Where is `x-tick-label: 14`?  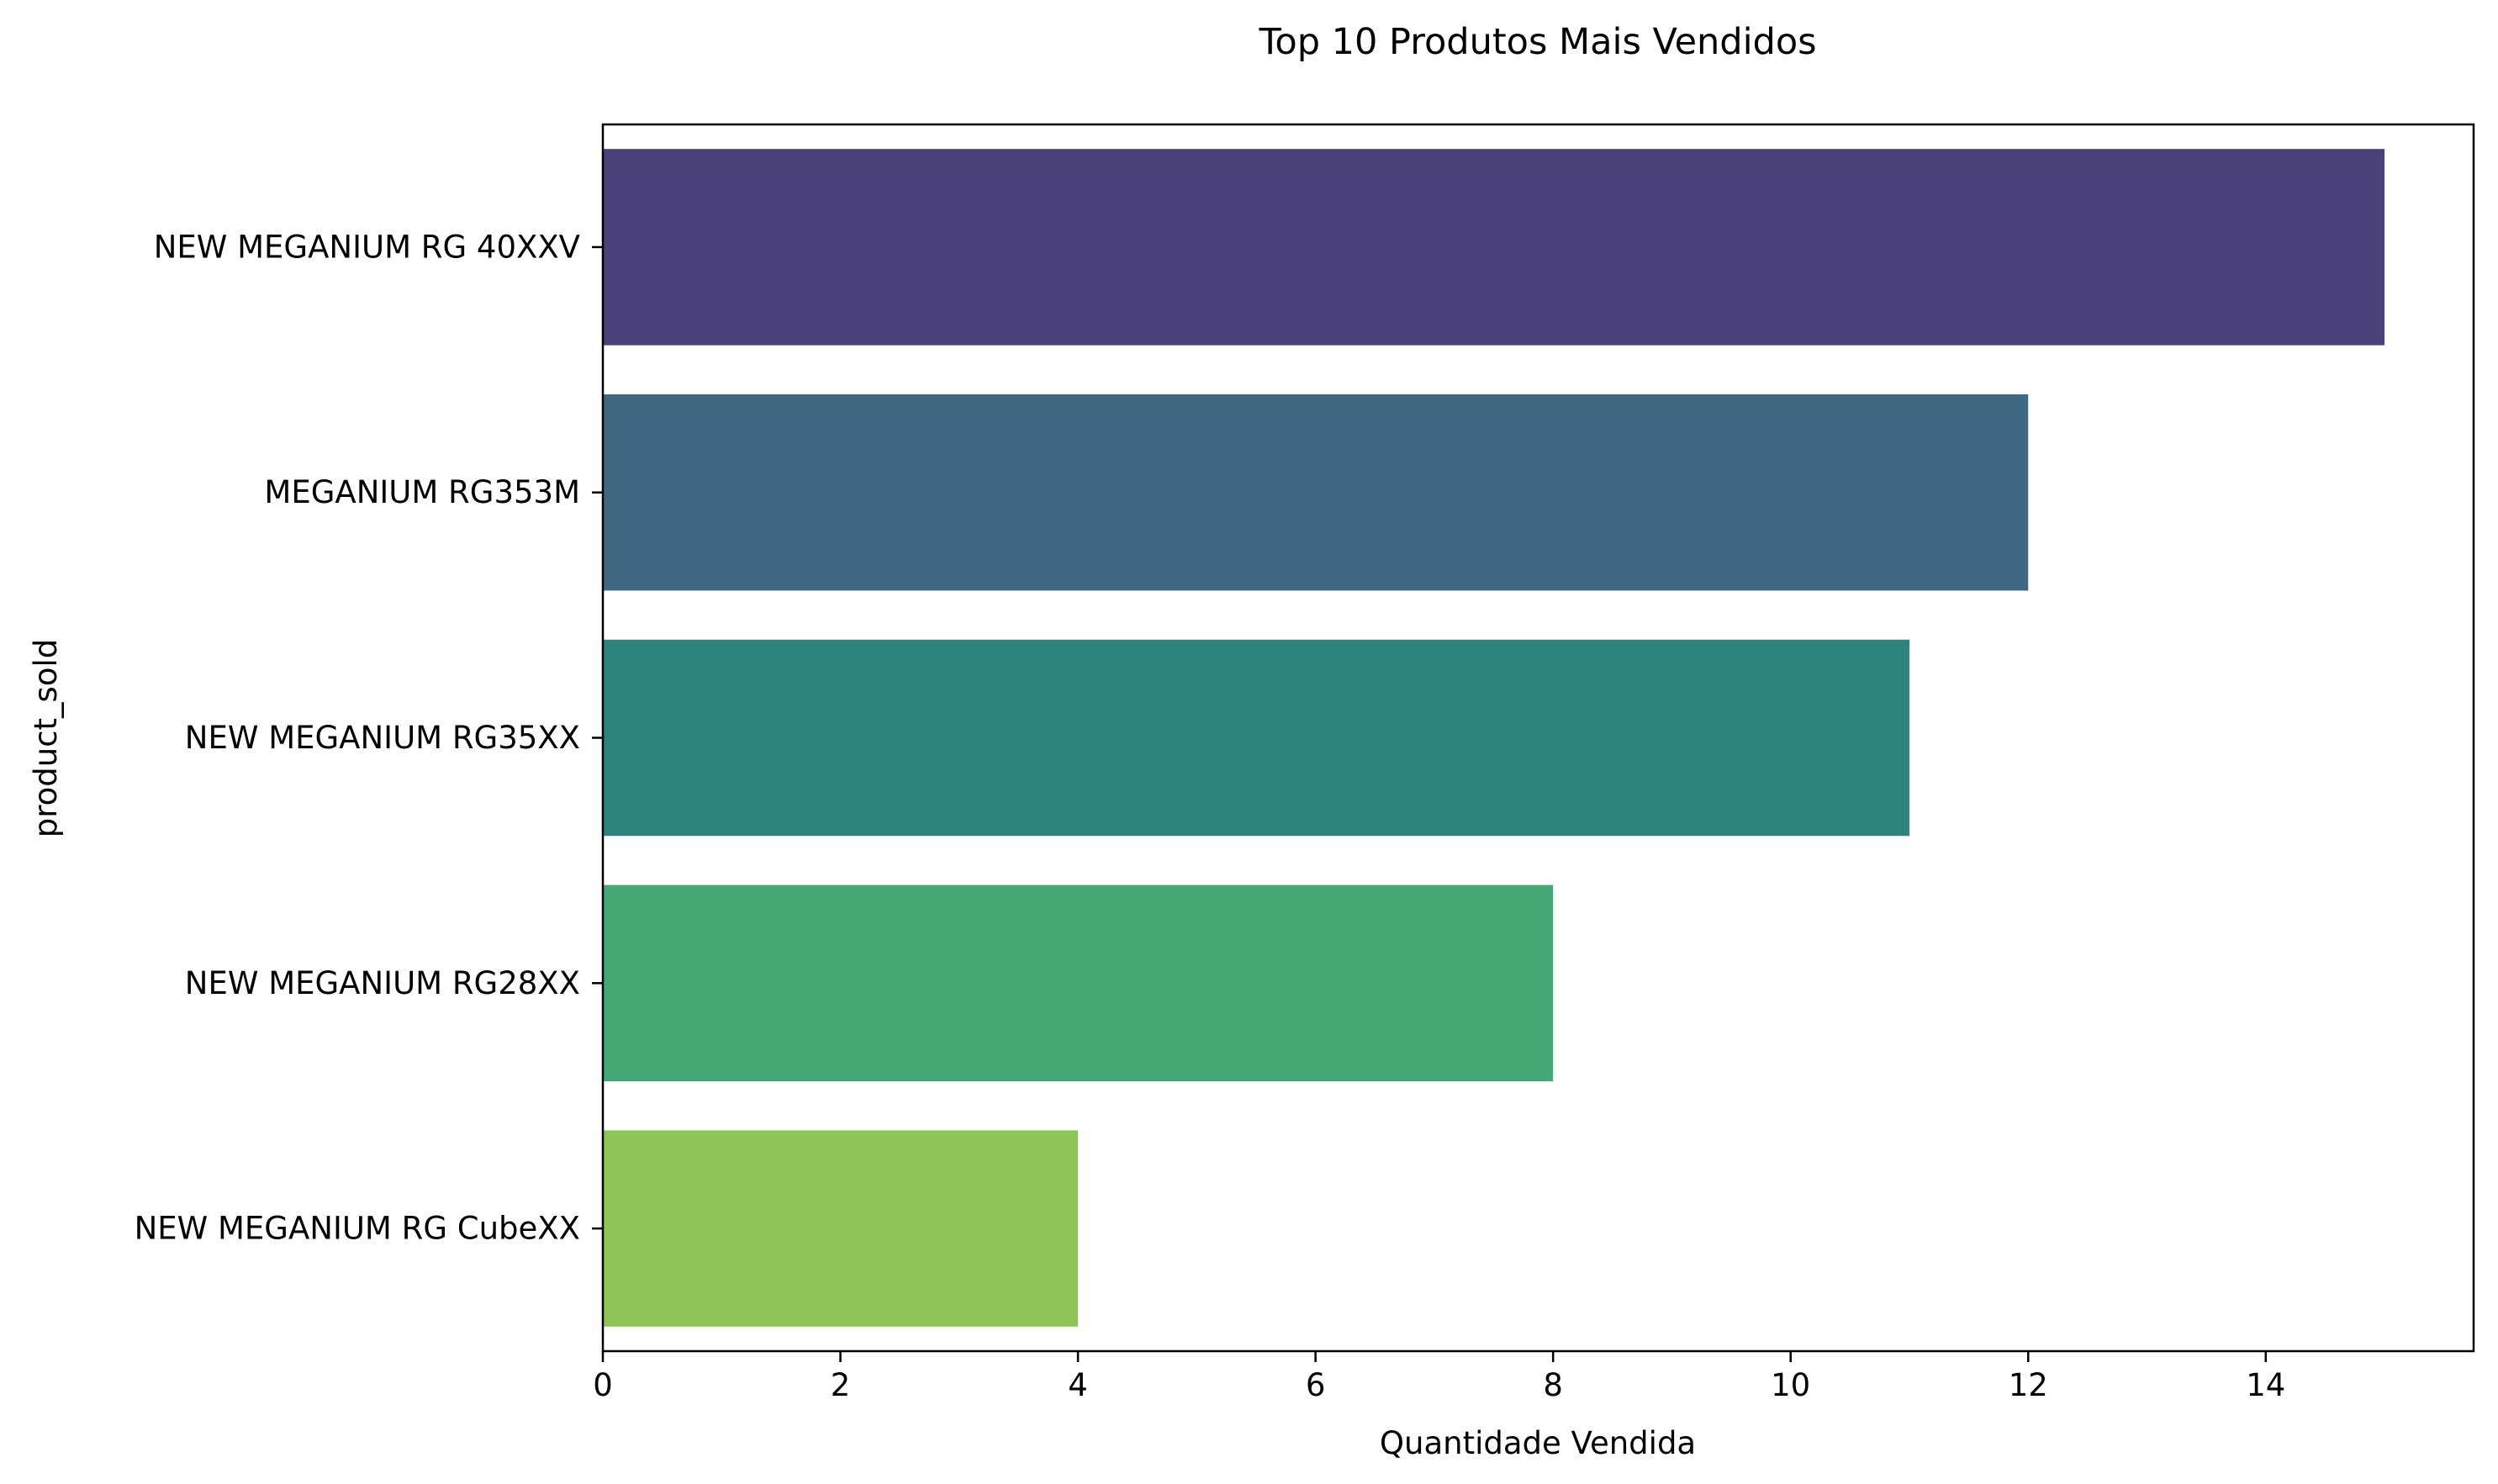
x-tick-label: 14 is located at coordinates (2265, 1385).